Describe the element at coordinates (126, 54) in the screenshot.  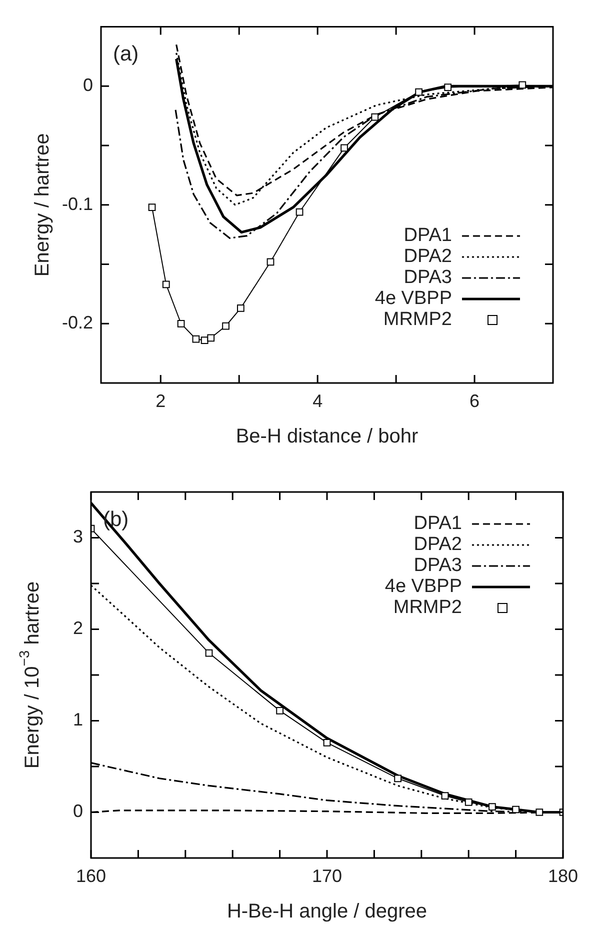
I see `annotation: (a)` at that location.